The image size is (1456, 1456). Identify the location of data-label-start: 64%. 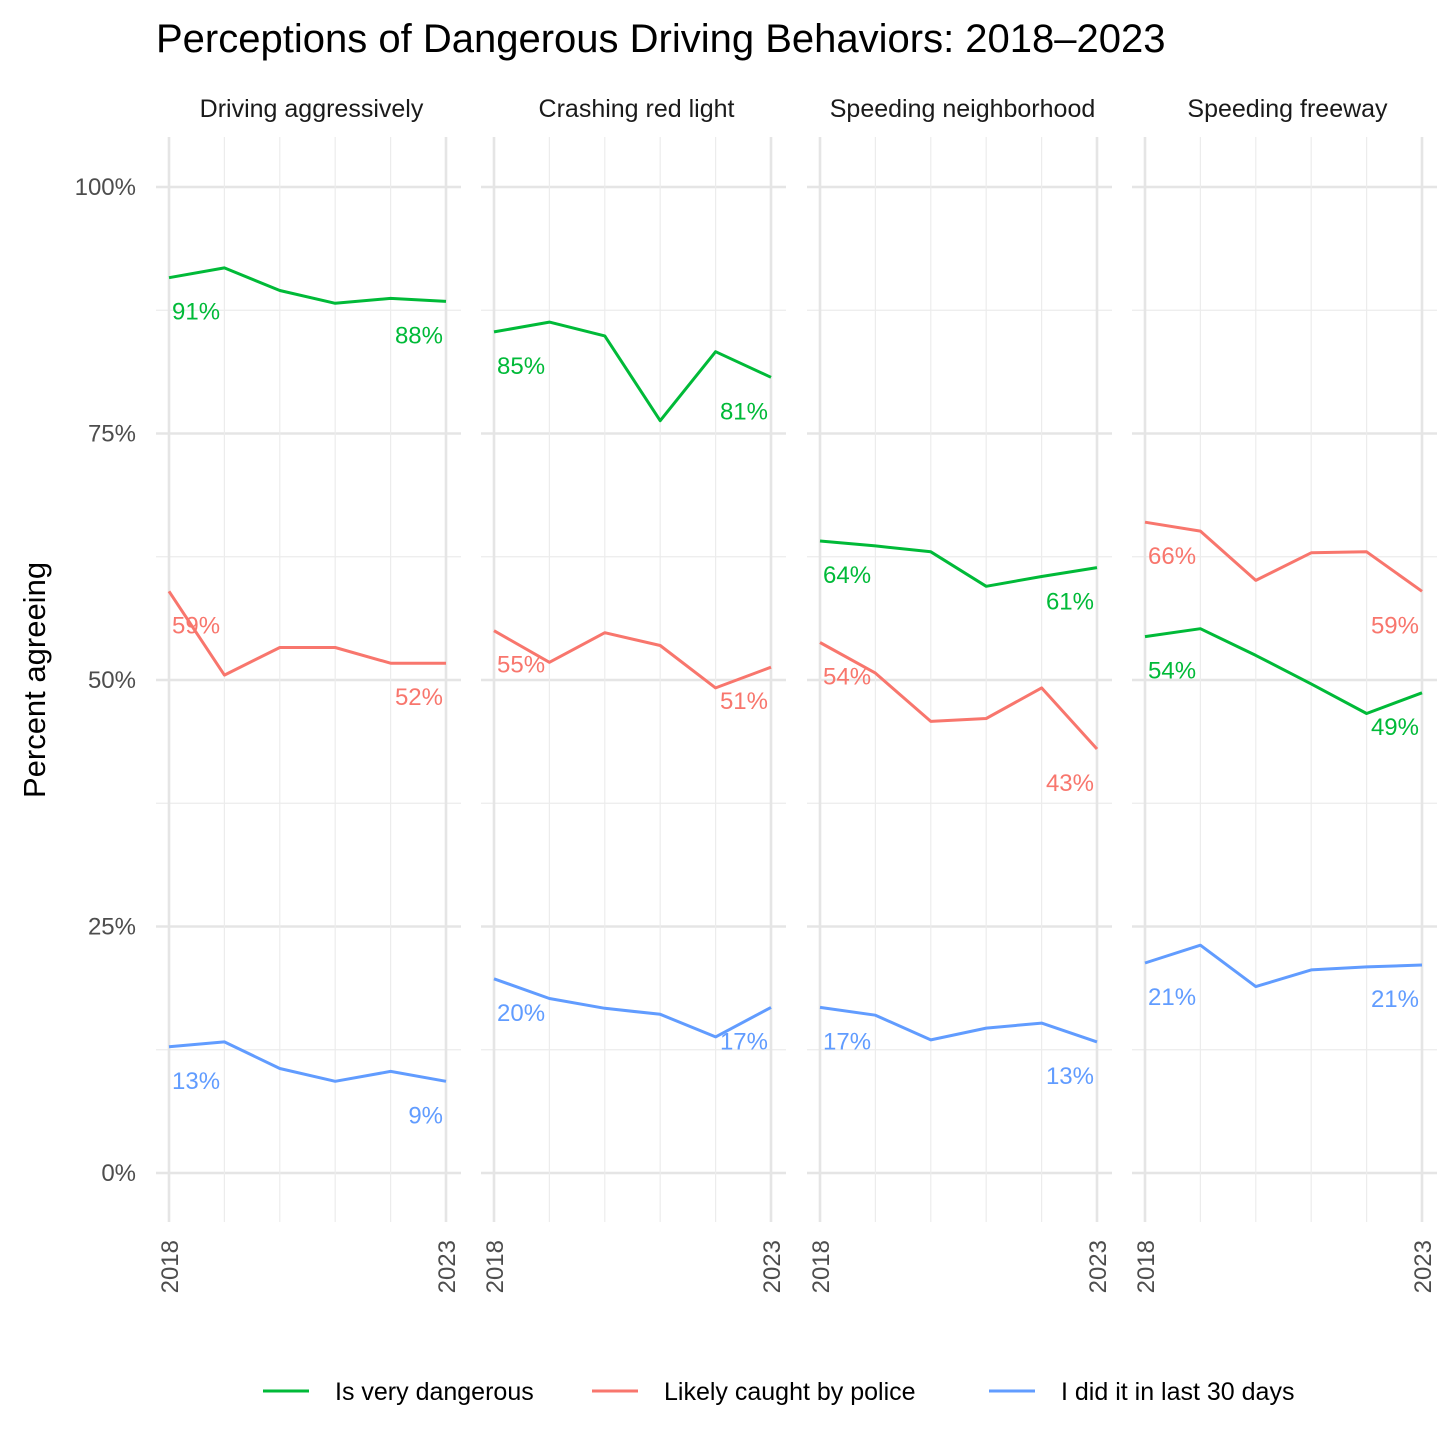
(847, 575).